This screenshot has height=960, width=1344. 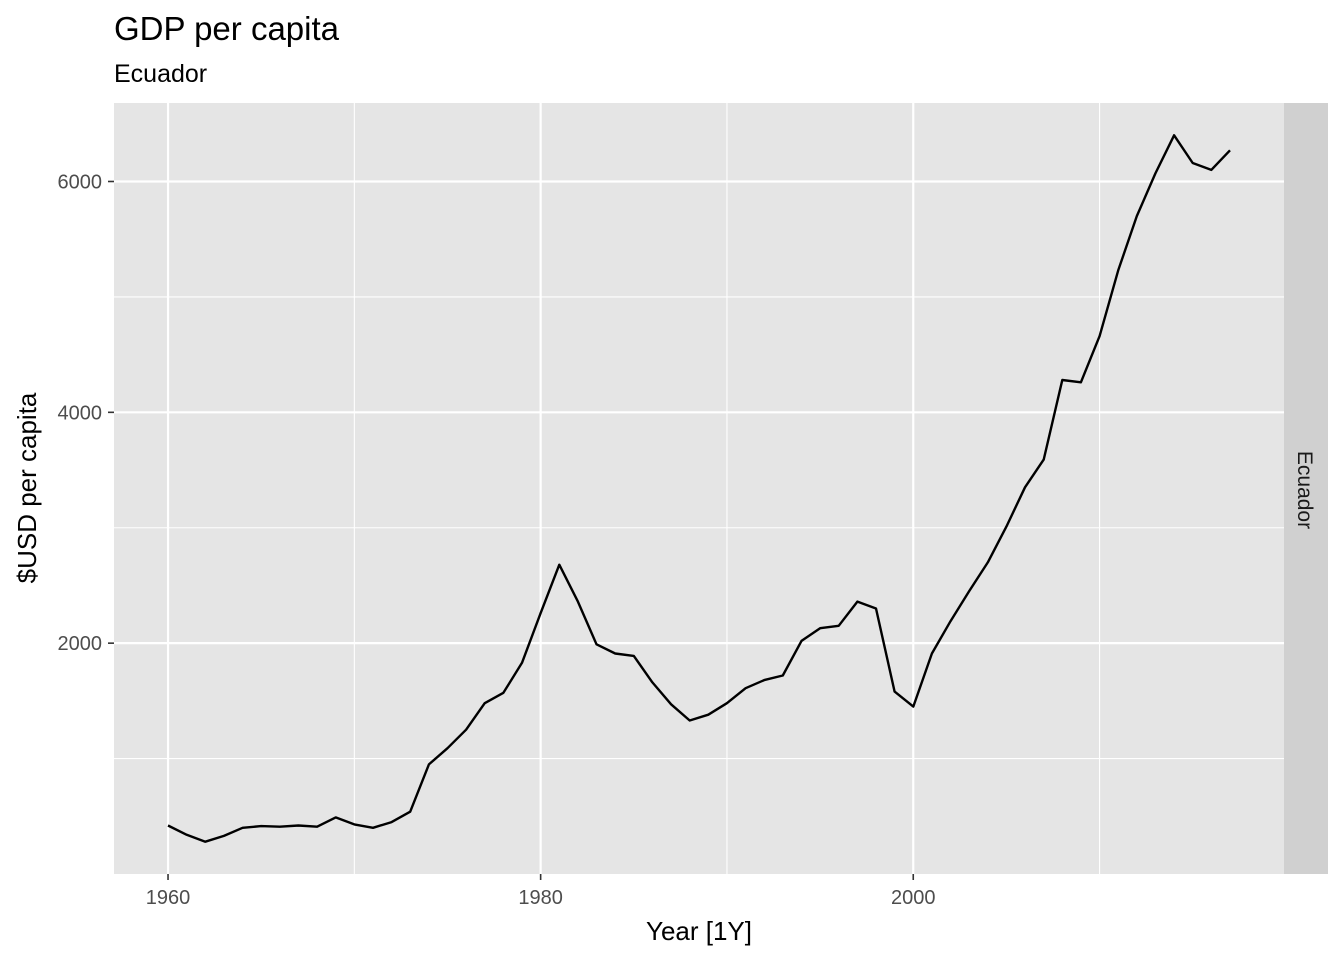 What do you see at coordinates (80, 182) in the screenshot?
I see `y-tick-label: 6000` at bounding box center [80, 182].